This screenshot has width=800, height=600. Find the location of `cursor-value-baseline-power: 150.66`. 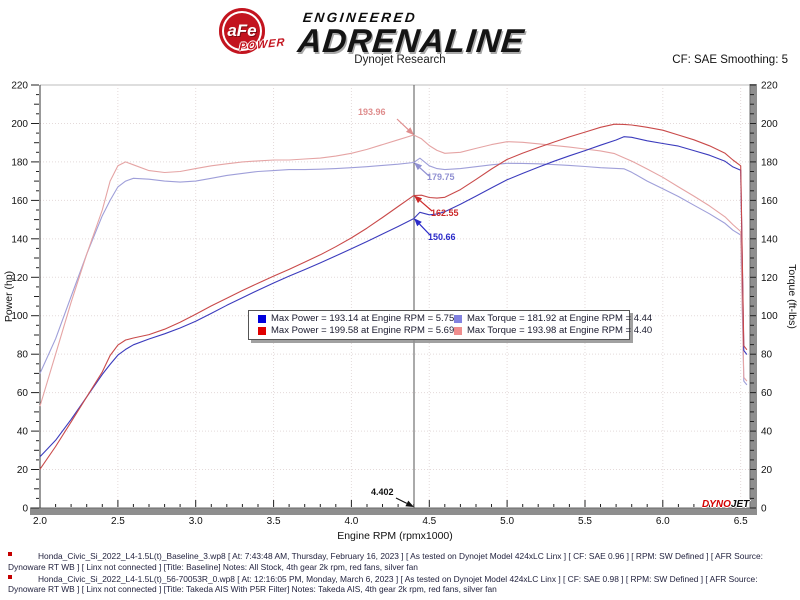

cursor-value-baseline-power: 150.66 is located at coordinates (442, 237).